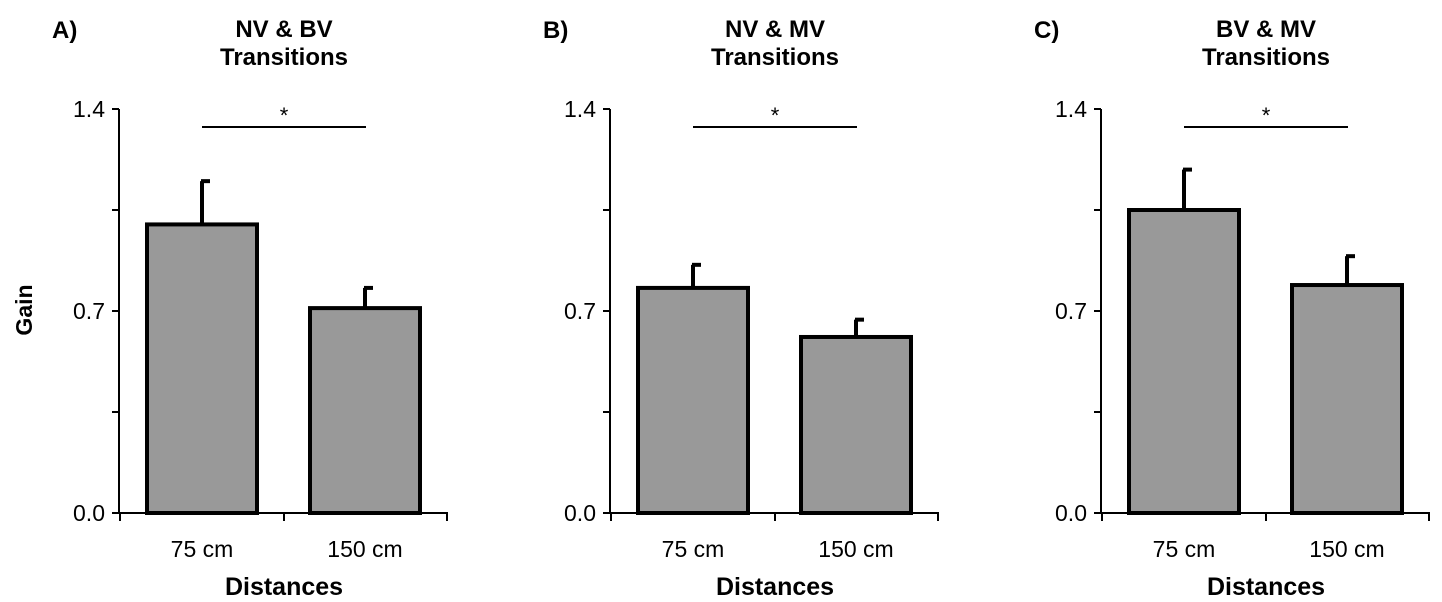 The height and width of the screenshot is (602, 1442). I want to click on panel-1-y-tick-label: 1.4, so click(89, 109).